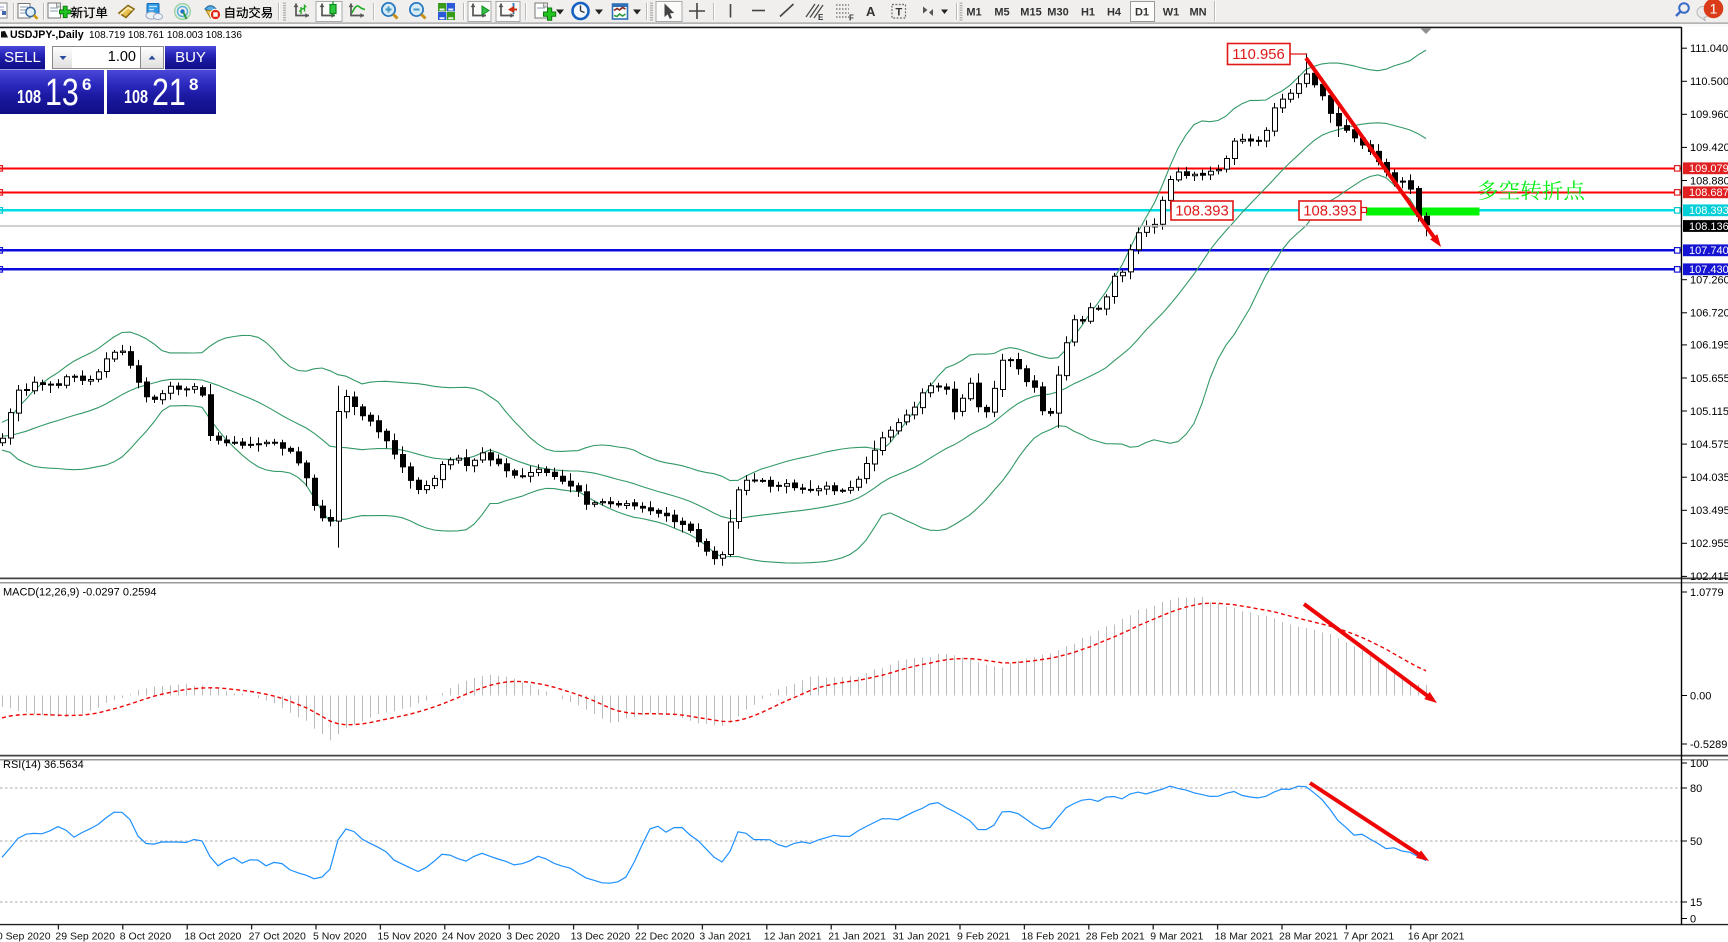  I want to click on svg-text: 18 Oct 2020, so click(212, 936).